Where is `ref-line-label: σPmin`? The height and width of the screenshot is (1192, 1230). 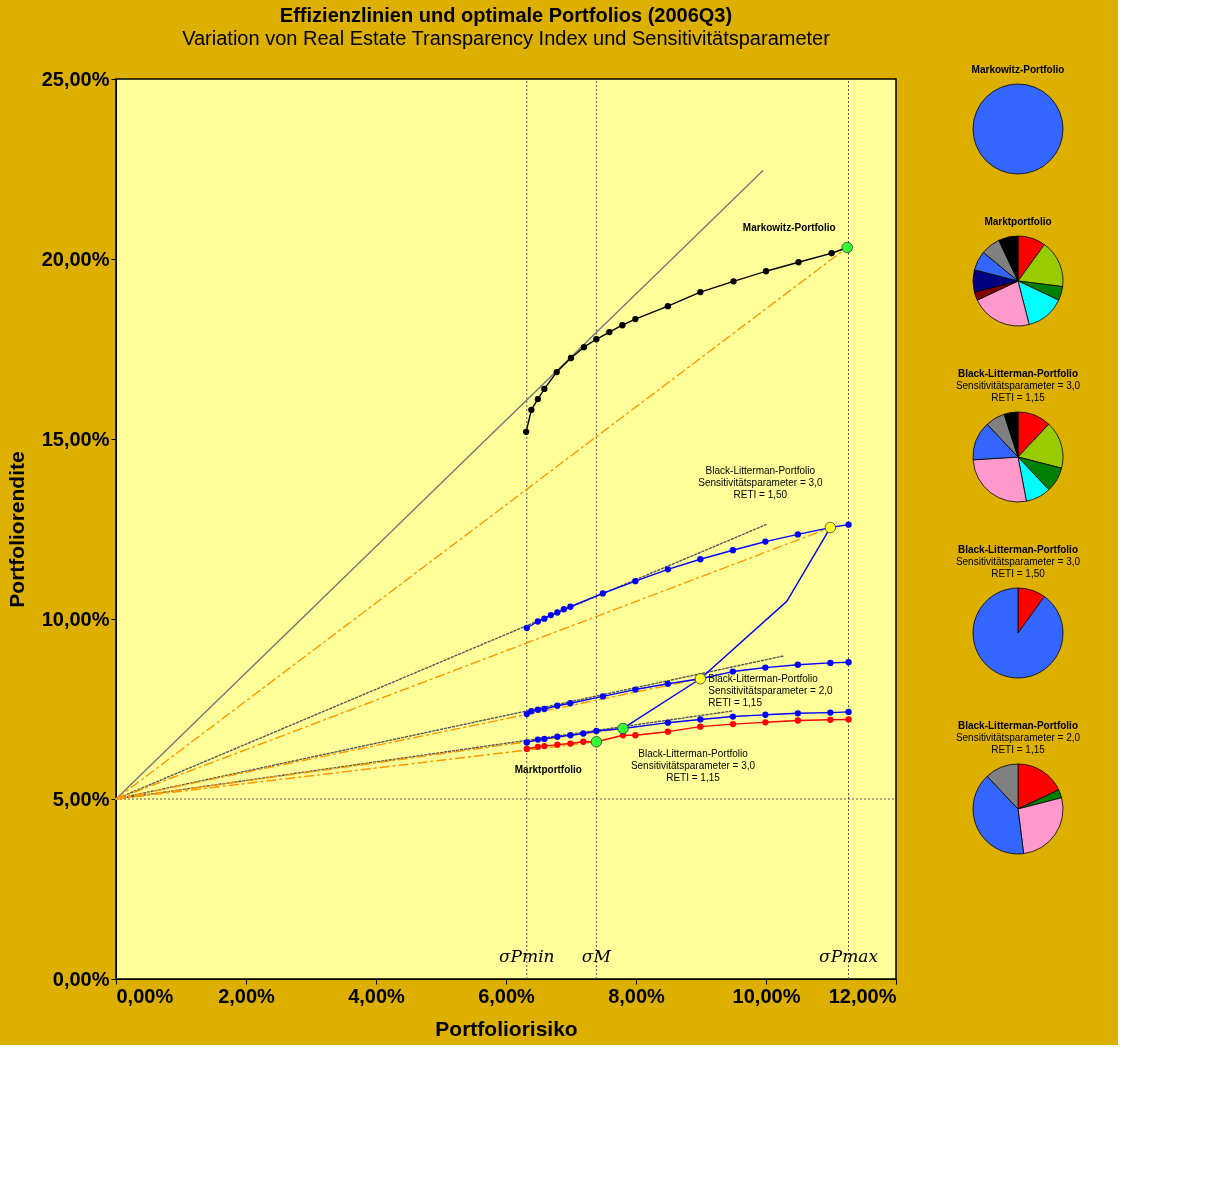
ref-line-label: σPmin is located at coordinates (527, 956).